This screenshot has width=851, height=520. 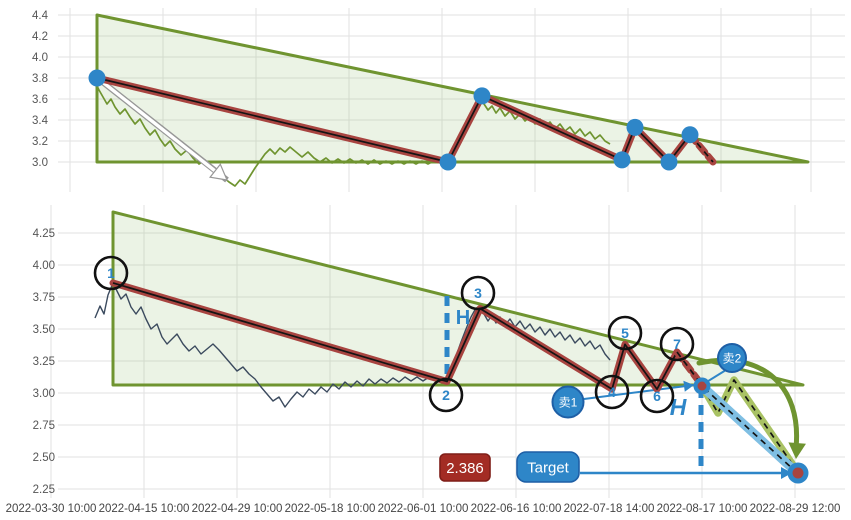 I want to click on y-axis-label: 3.4, so click(x=40, y=121).